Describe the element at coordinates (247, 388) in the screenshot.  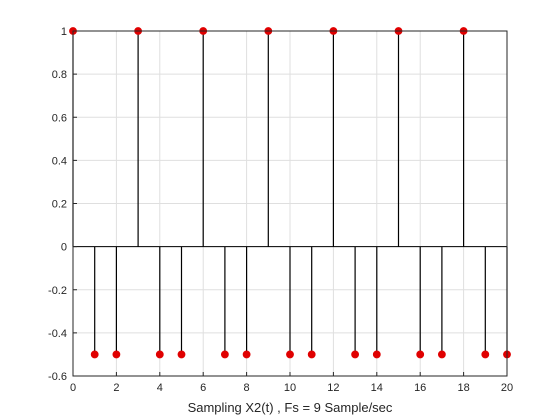
I see `x-tick-label: 8` at that location.